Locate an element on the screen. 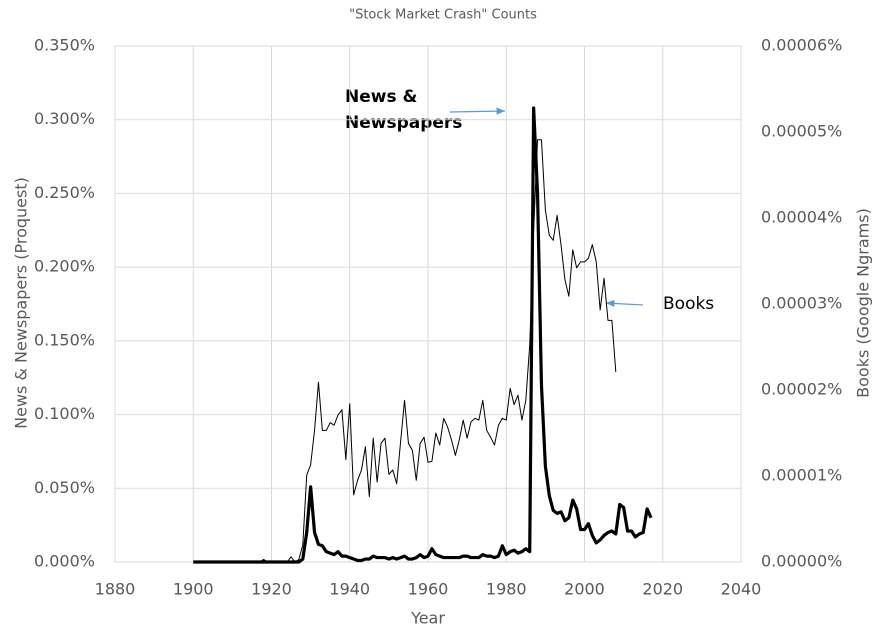 The image size is (874, 632). y2-tick-label: 0.00002% is located at coordinates (801, 389).